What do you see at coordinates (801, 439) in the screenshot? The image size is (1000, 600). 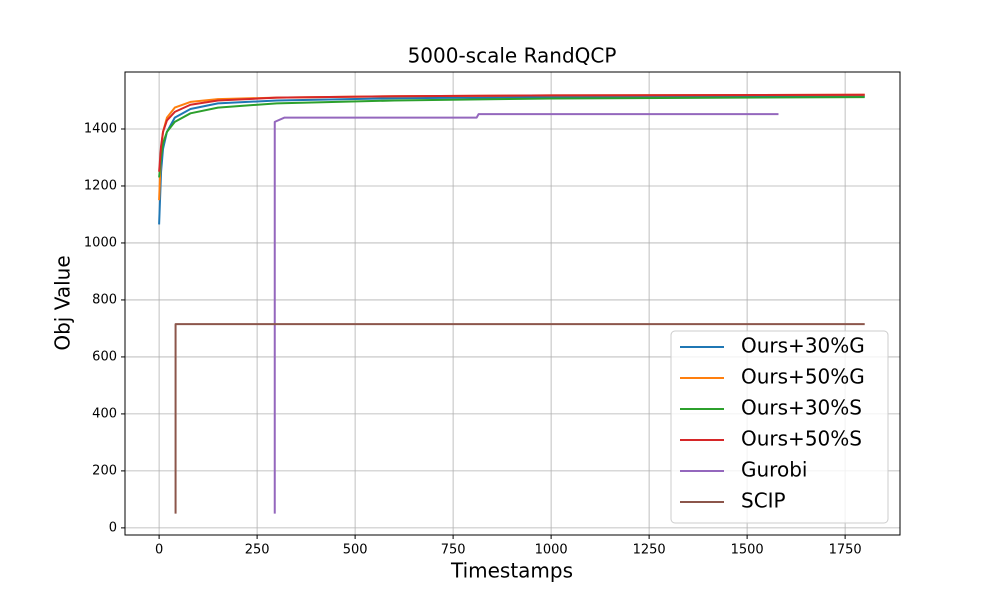 I see `legend-label: Ours+50%S` at bounding box center [801, 439].